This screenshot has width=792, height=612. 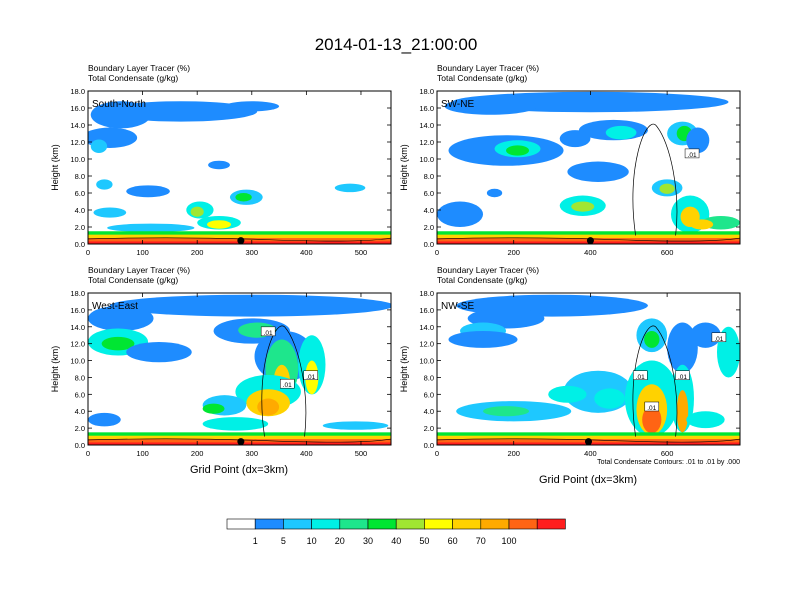 I want to click on colorbar-label: 20, so click(x=340, y=541).